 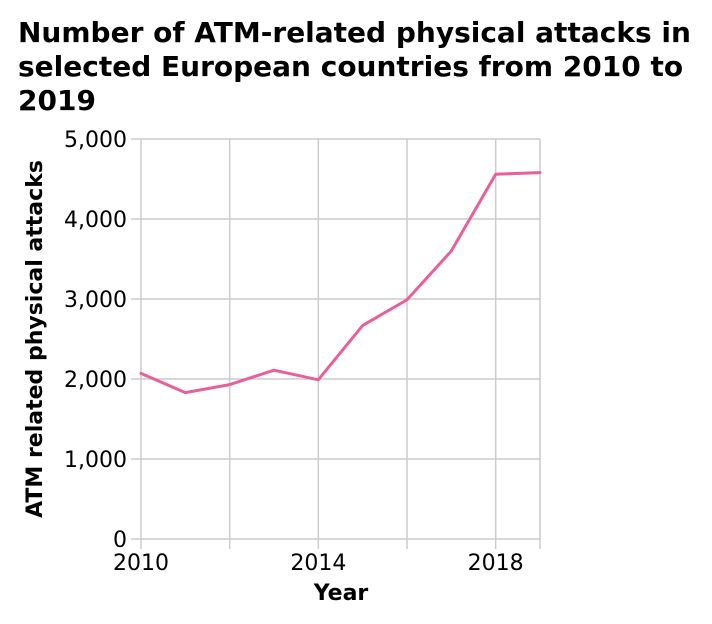 What do you see at coordinates (496, 563) in the screenshot?
I see `x-tick-label: 2018` at bounding box center [496, 563].